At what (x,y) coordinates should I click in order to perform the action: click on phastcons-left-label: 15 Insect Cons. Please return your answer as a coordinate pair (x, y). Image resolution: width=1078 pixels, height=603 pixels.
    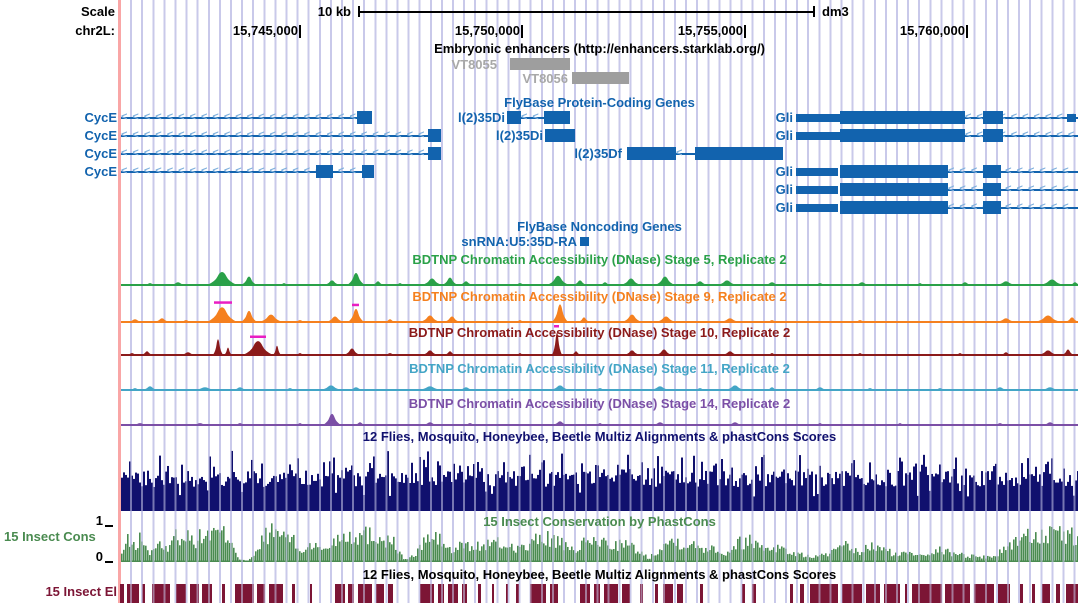
    Looking at the image, I should click on (50, 536).